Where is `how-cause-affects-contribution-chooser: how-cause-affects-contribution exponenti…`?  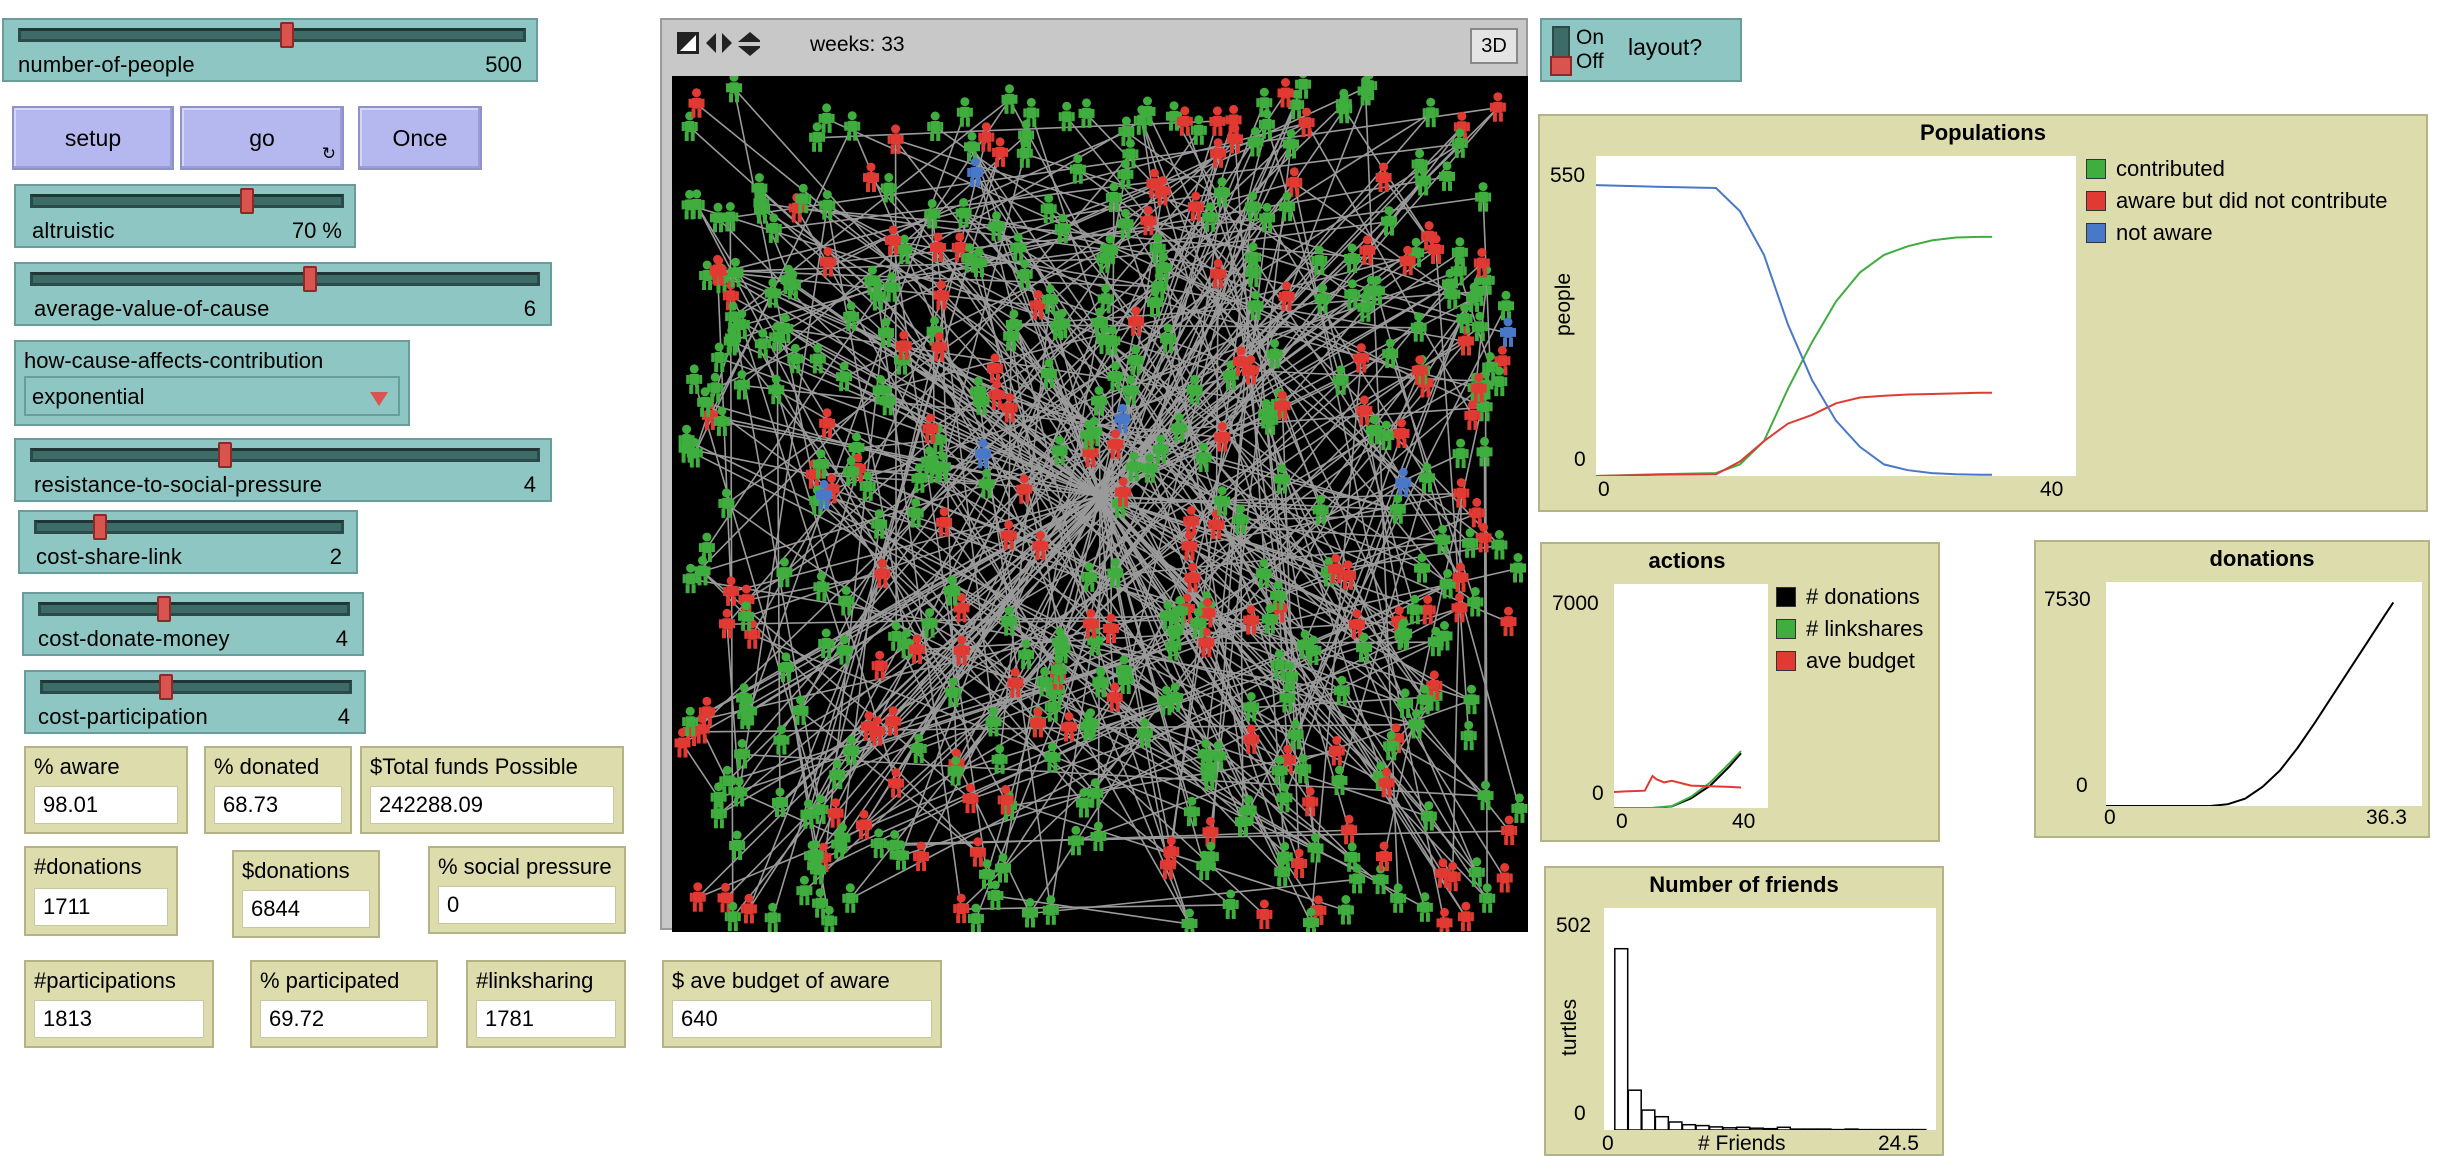
how-cause-affects-contribution-chooser: how-cause-affects-contribution exponenti… is located at coordinates (212, 383).